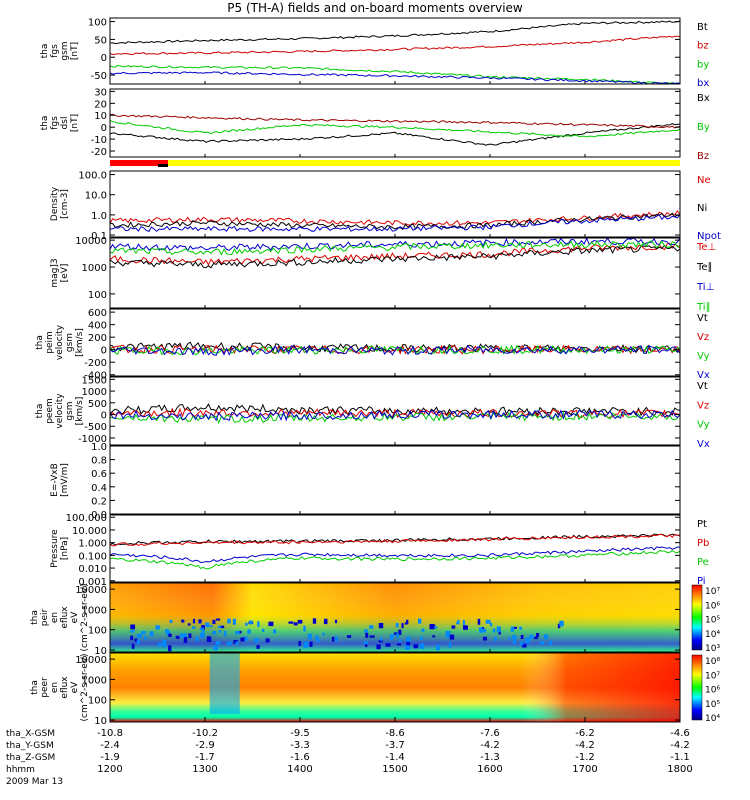 The width and height of the screenshot is (750, 800). I want to click on y-axis-label: en, so click(55, 617).